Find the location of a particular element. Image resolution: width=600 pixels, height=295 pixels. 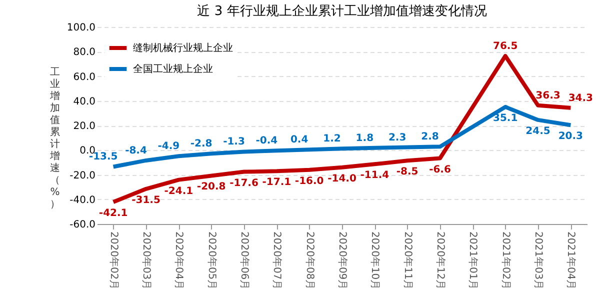

y-tick-label: 40.0 is located at coordinates (84, 102).